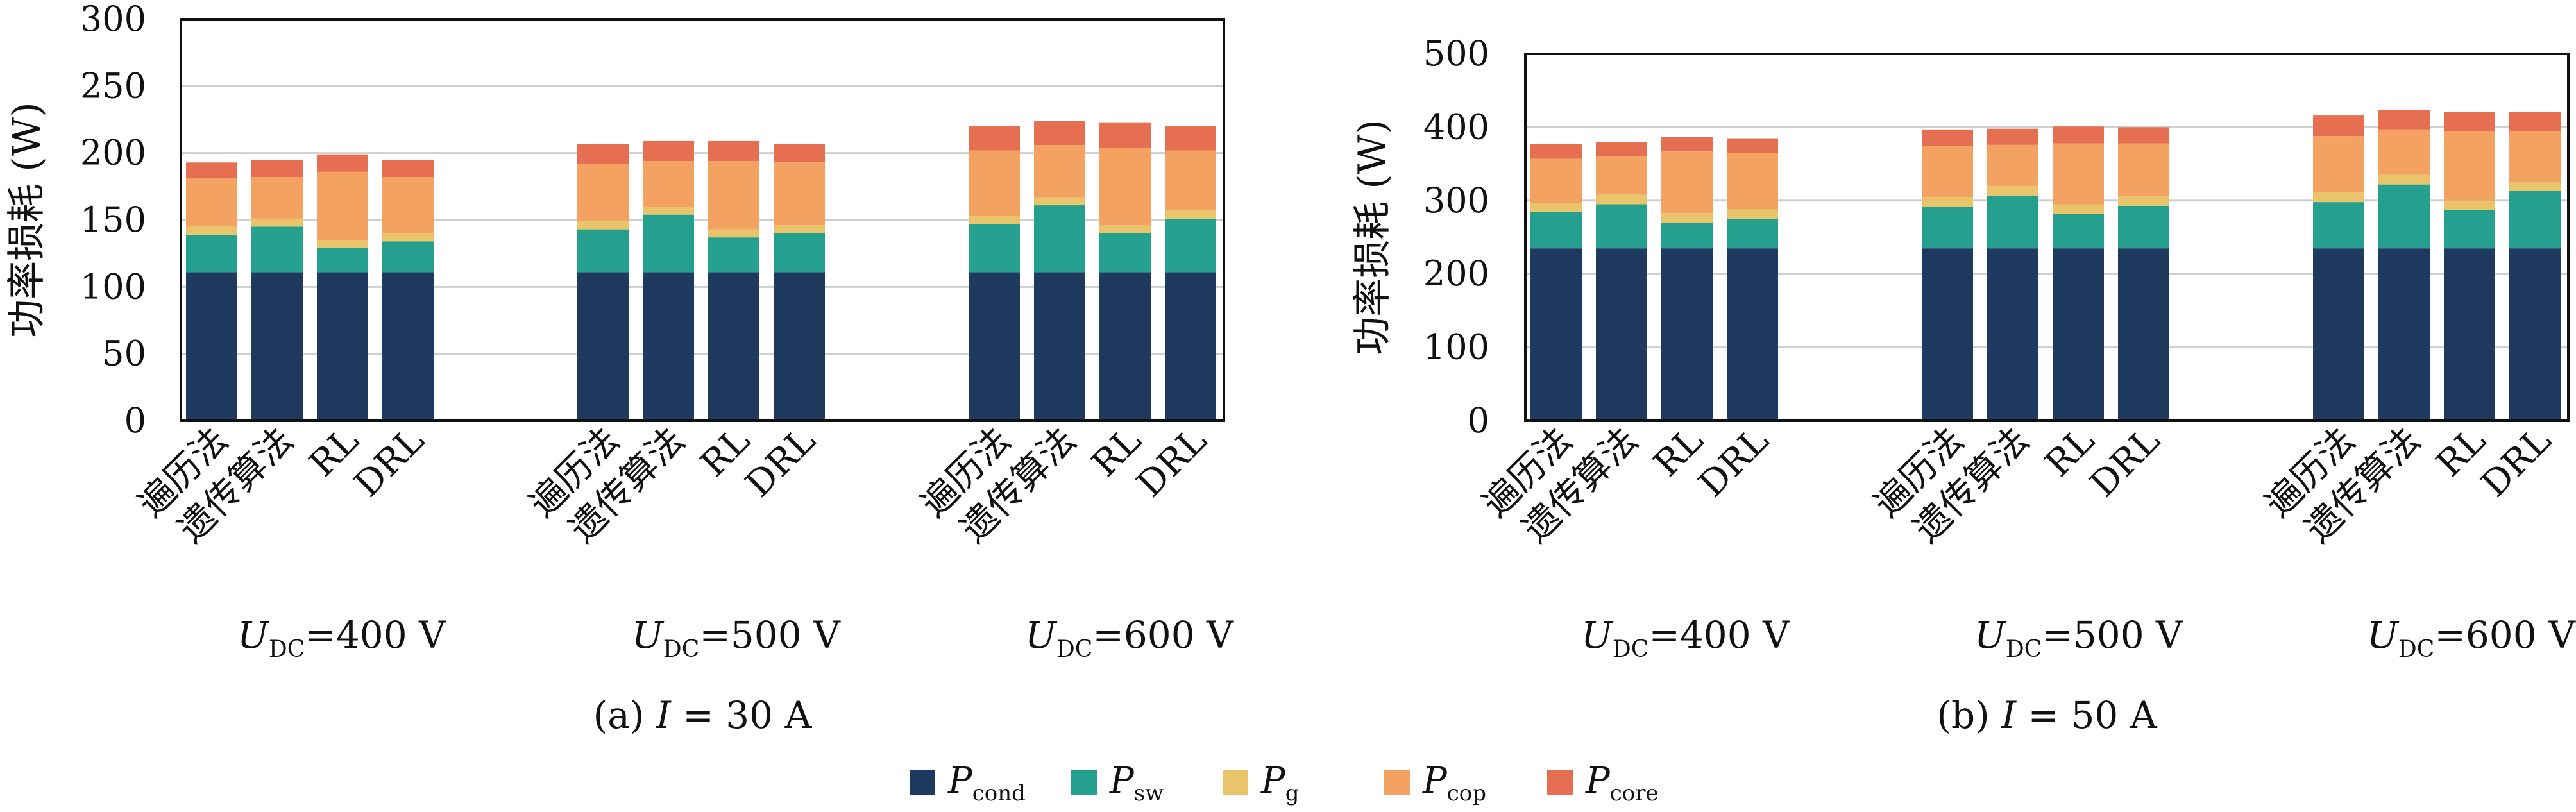 The image size is (2576, 812). Describe the element at coordinates (2078, 638) in the screenshot. I see `group-label: UDC=500 V` at that location.